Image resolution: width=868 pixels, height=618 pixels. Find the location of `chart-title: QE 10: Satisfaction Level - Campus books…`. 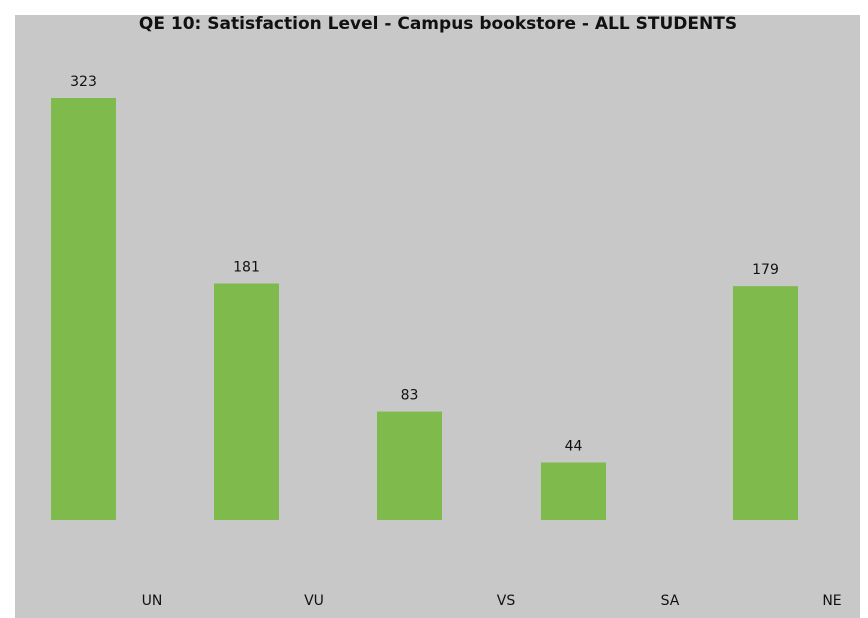

chart-title: QE 10: Satisfaction Level - Campus books… is located at coordinates (438, 24).